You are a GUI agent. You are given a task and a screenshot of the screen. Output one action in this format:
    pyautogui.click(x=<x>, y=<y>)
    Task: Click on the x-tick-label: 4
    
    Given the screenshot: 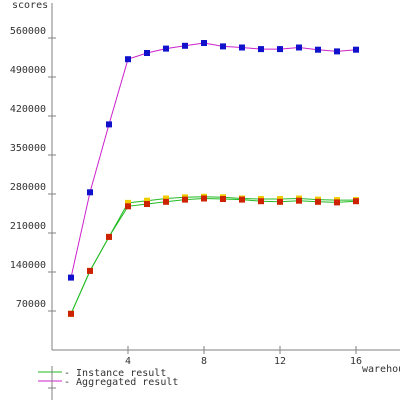 What is the action you would take?
    pyautogui.click(x=128, y=361)
    